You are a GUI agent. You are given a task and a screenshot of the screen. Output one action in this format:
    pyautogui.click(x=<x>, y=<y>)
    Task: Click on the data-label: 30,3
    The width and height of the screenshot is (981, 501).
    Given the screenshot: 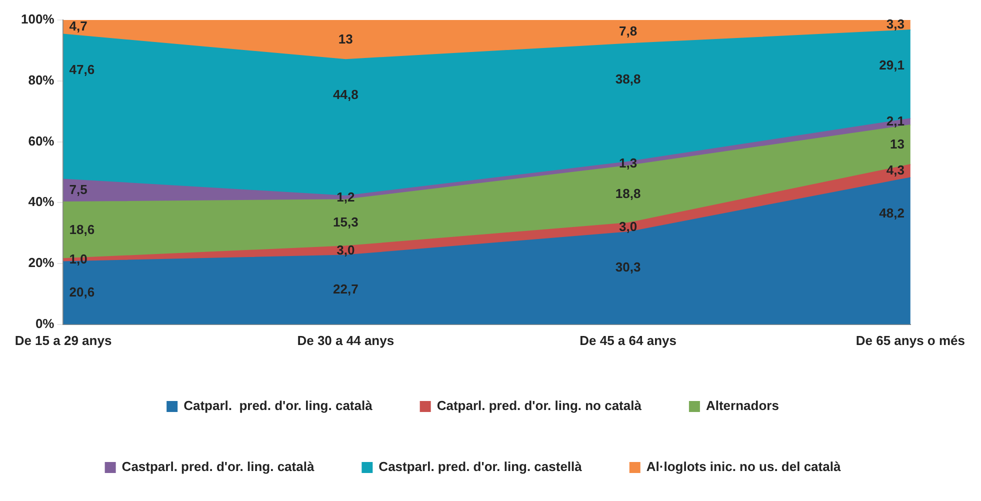 What is the action you would take?
    pyautogui.click(x=628, y=267)
    